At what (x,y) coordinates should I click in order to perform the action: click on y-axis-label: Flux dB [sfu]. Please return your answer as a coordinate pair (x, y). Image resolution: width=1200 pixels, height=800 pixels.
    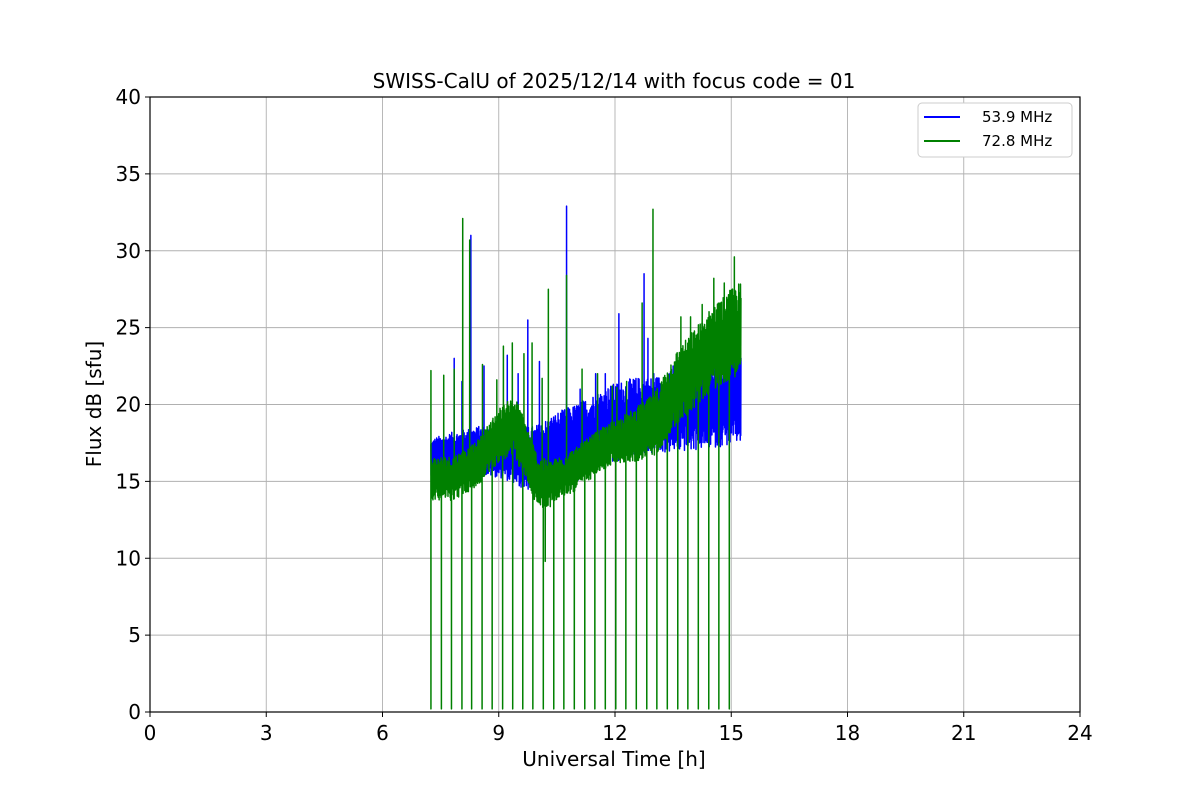
    Looking at the image, I should click on (94, 404).